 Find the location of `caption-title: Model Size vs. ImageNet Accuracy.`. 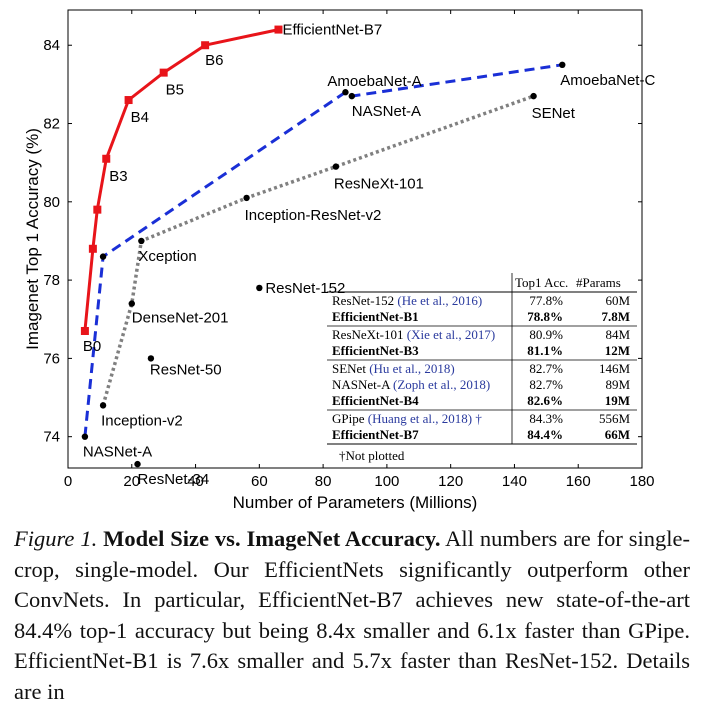

caption-title: Model Size vs. ImageNet Accuracy. is located at coordinates (272, 538).